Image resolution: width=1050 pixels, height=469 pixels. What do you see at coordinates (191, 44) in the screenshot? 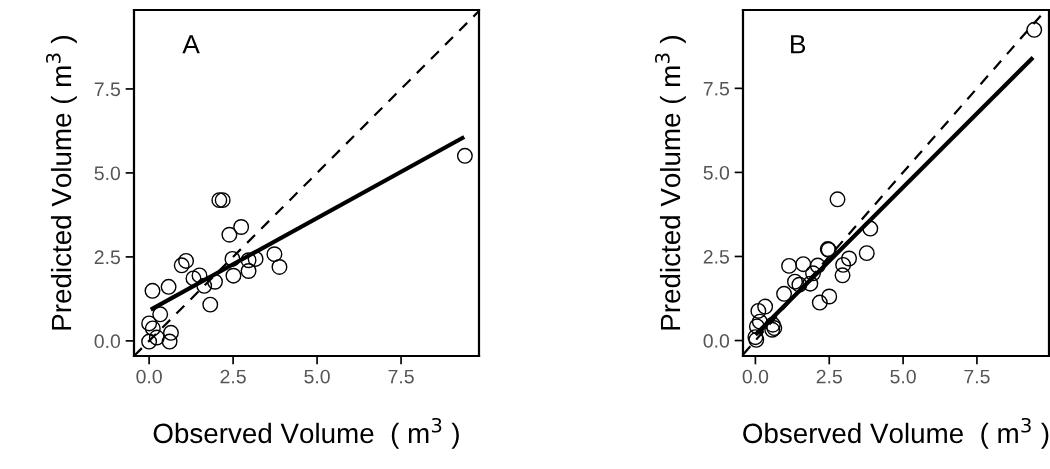
I see `annotation: A` at bounding box center [191, 44].